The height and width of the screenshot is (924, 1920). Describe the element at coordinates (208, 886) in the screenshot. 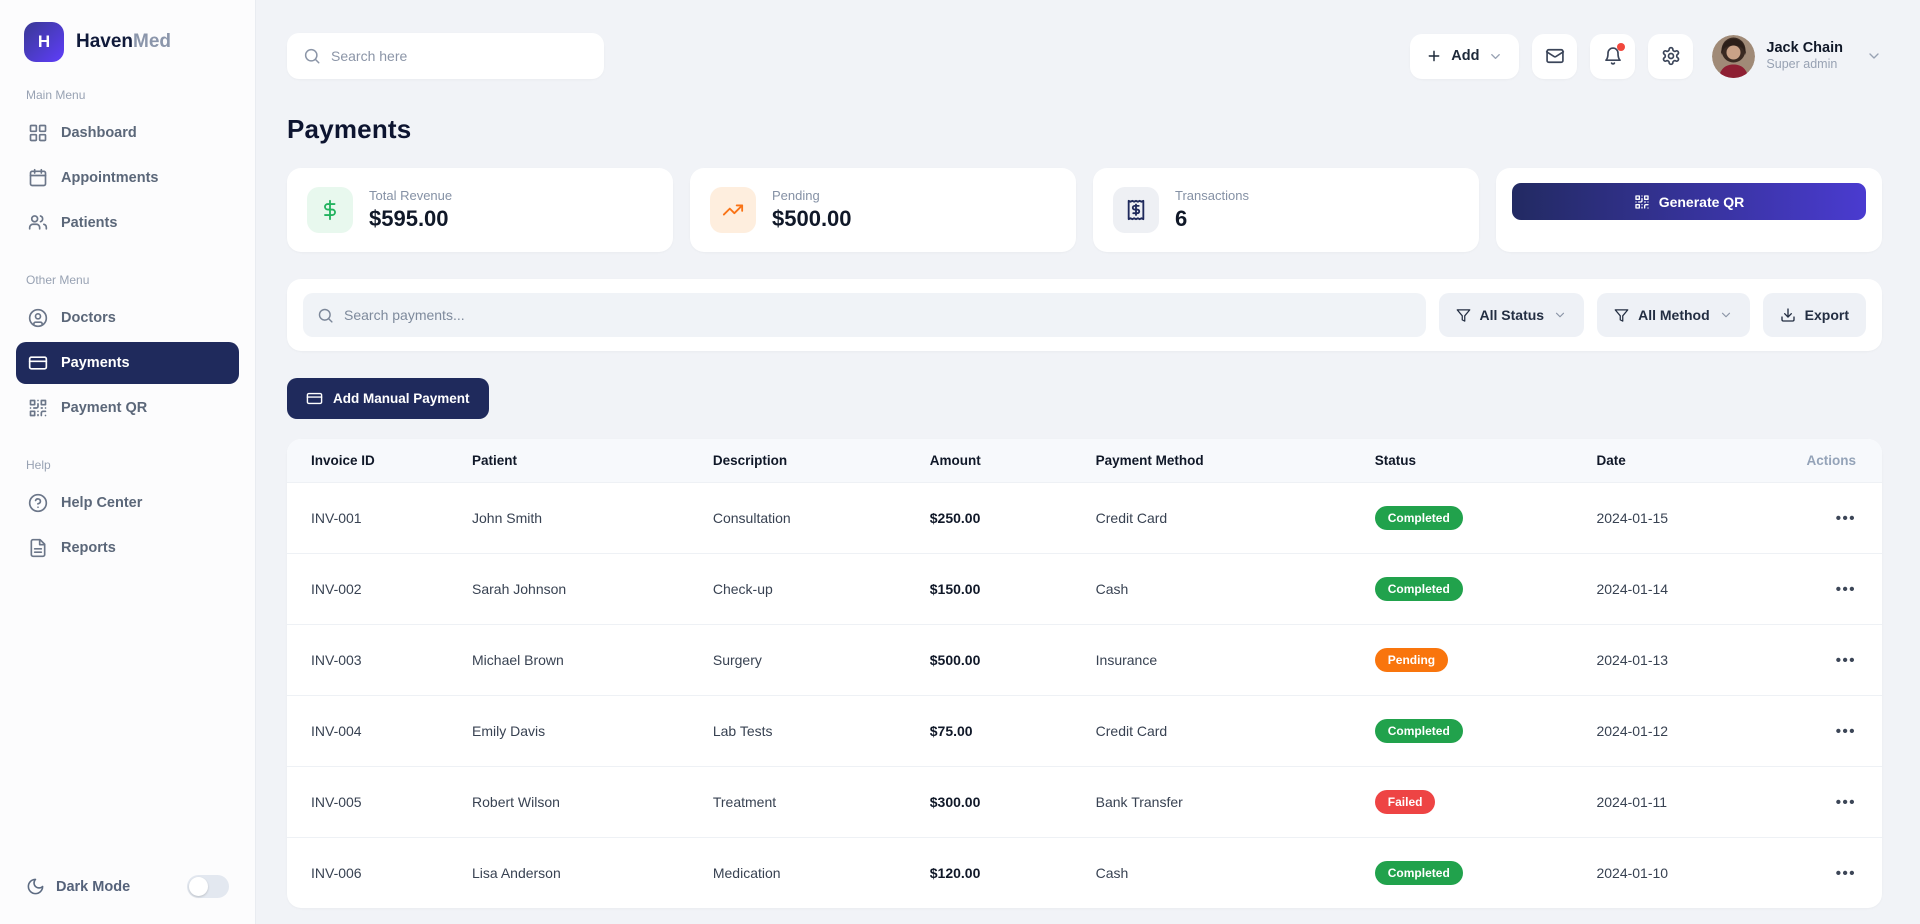

I see `dark-mode-toggle` at that location.